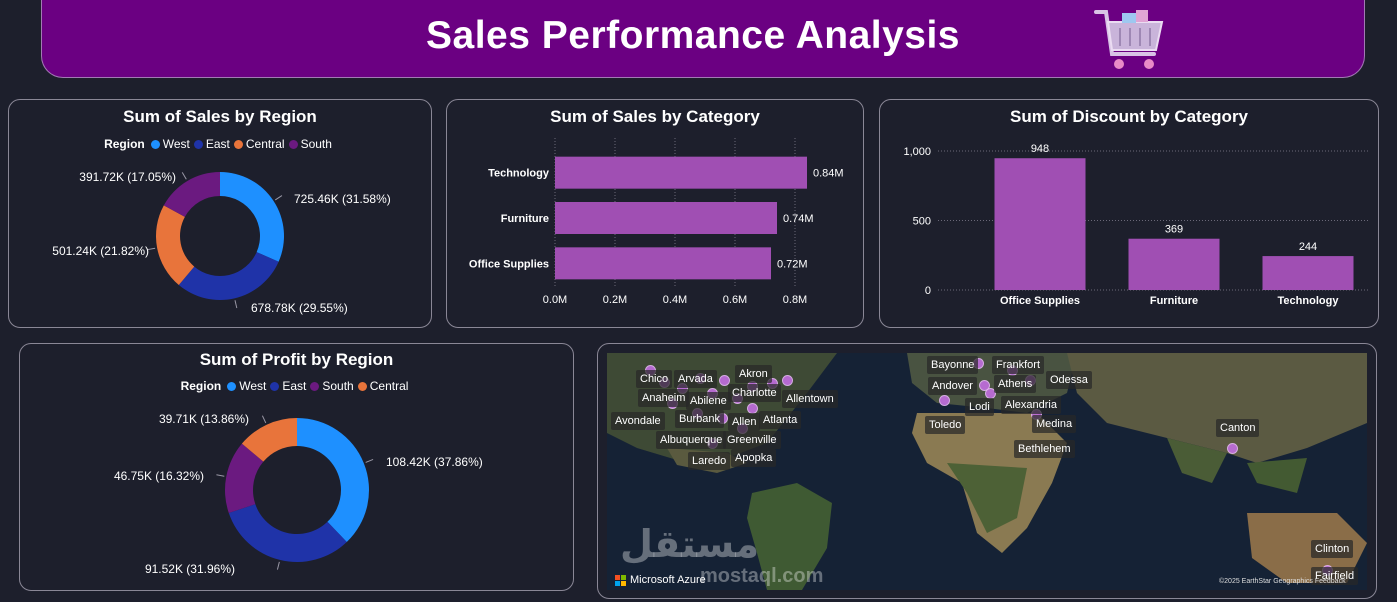 This screenshot has width=1397, height=602. What do you see at coordinates (1040, 224) in the screenshot?
I see `column-office-supplies` at bounding box center [1040, 224].